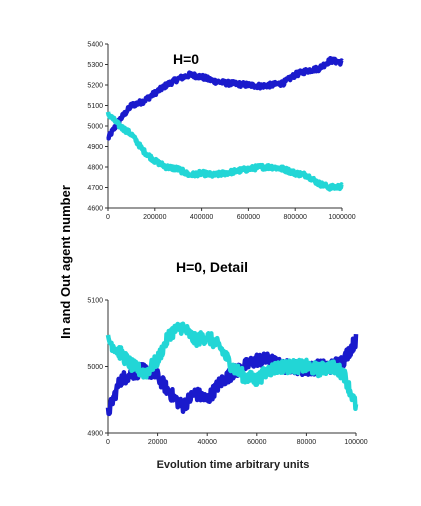  Describe the element at coordinates (65, 262) in the screenshot. I see `shared-y-axis-label: In and Out agent number` at that location.